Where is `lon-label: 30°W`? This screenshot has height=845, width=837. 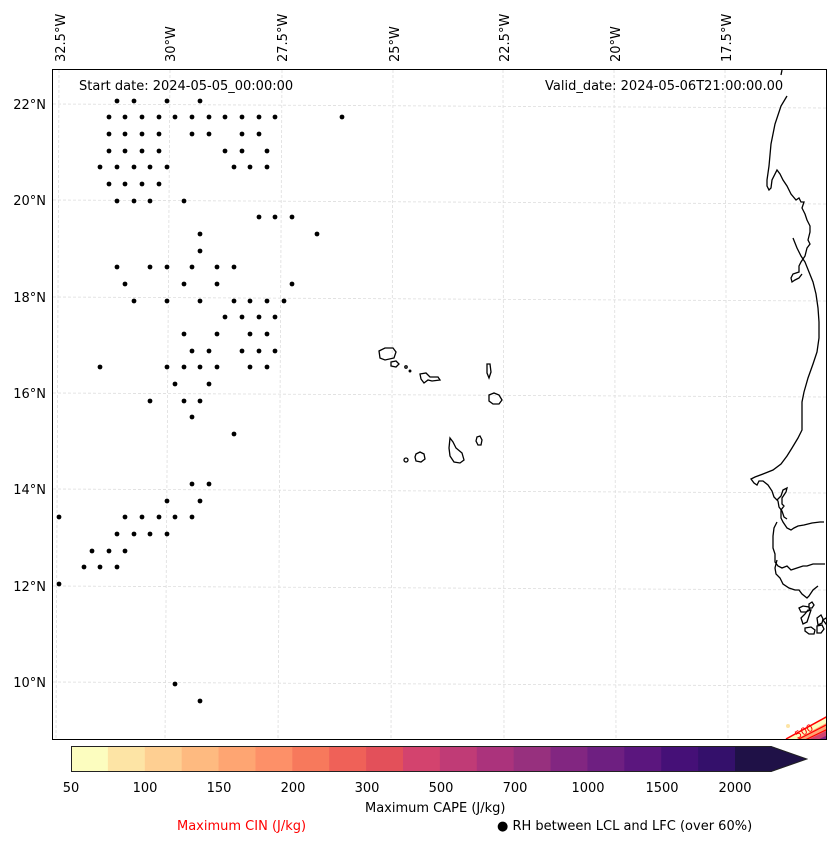 lon-label: 30°W is located at coordinates (171, 44).